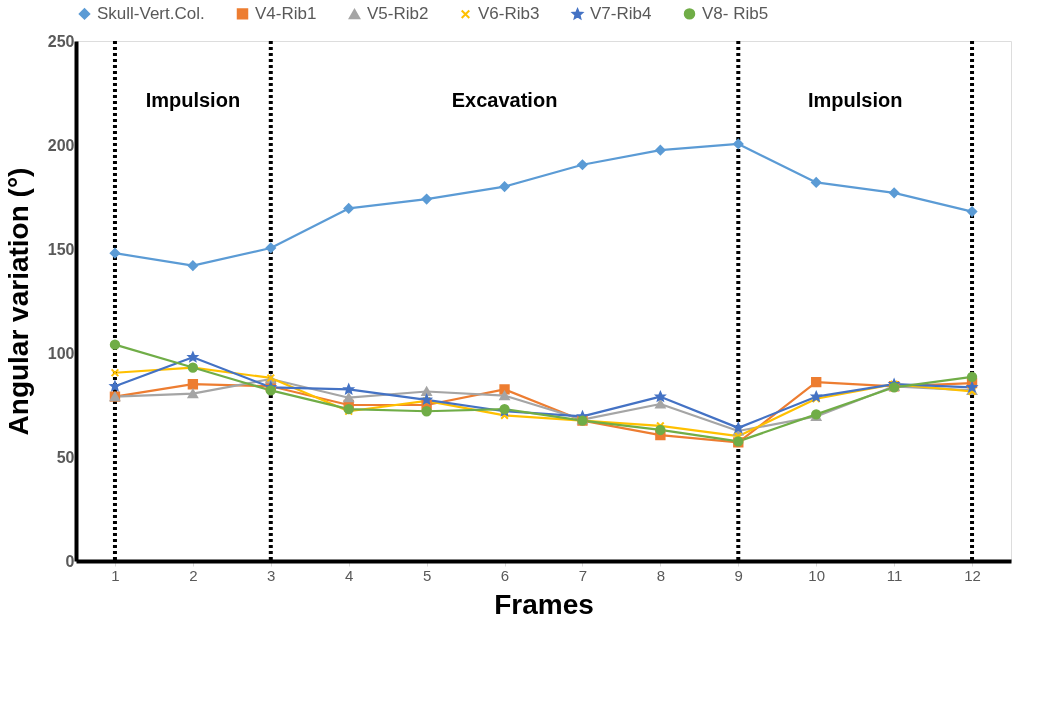  Describe the element at coordinates (61, 249) in the screenshot. I see `y-tick-label: 150` at that location.